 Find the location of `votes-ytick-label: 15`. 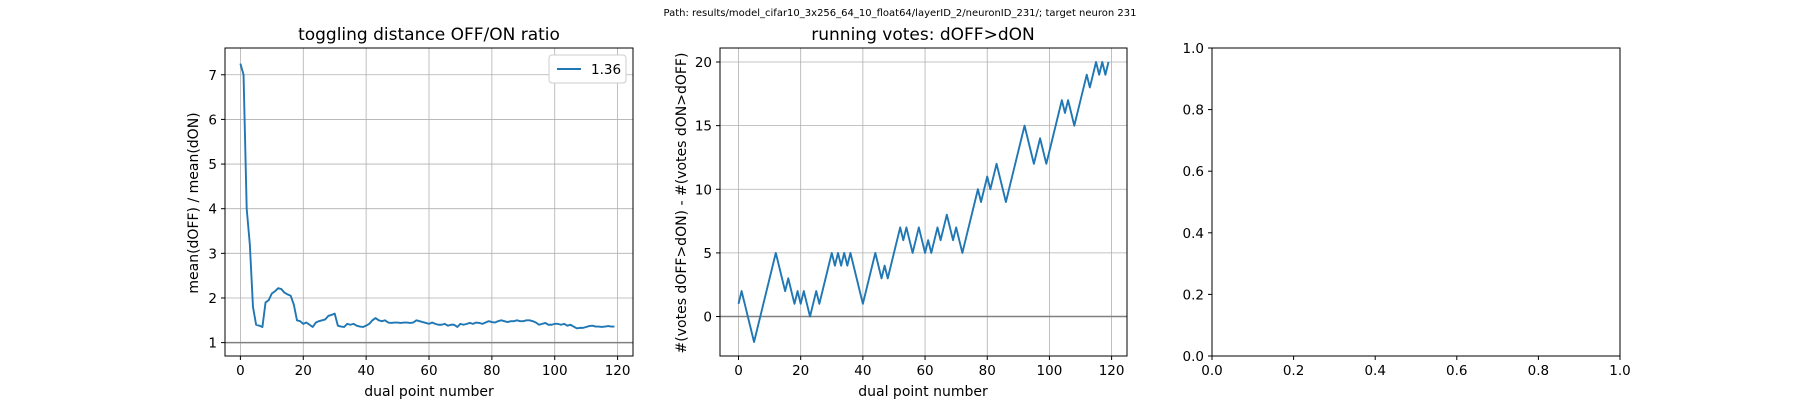

votes-ytick-label: 15 is located at coordinates (703, 127).